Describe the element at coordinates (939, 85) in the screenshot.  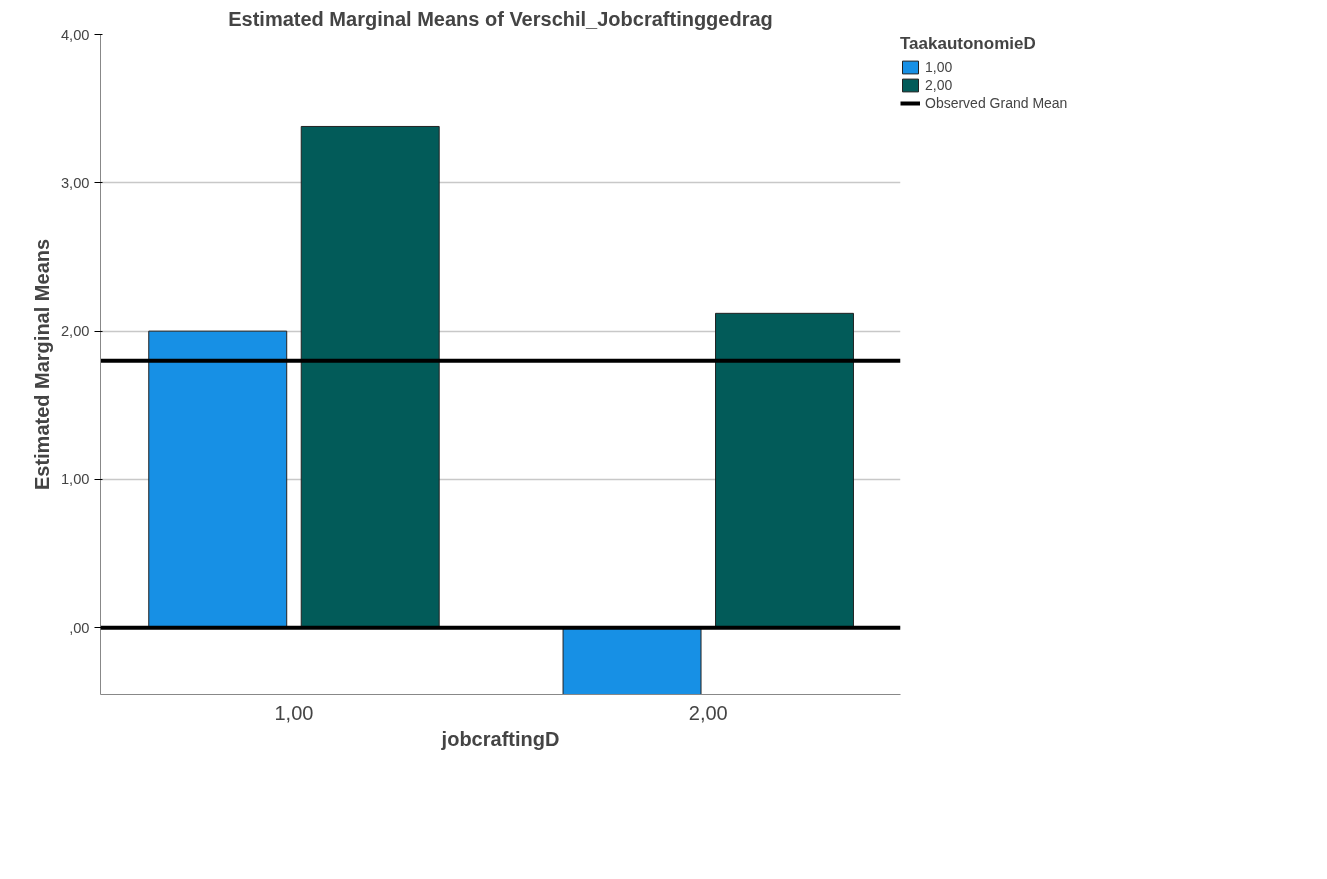
I see `legend-label: 2,00` at that location.